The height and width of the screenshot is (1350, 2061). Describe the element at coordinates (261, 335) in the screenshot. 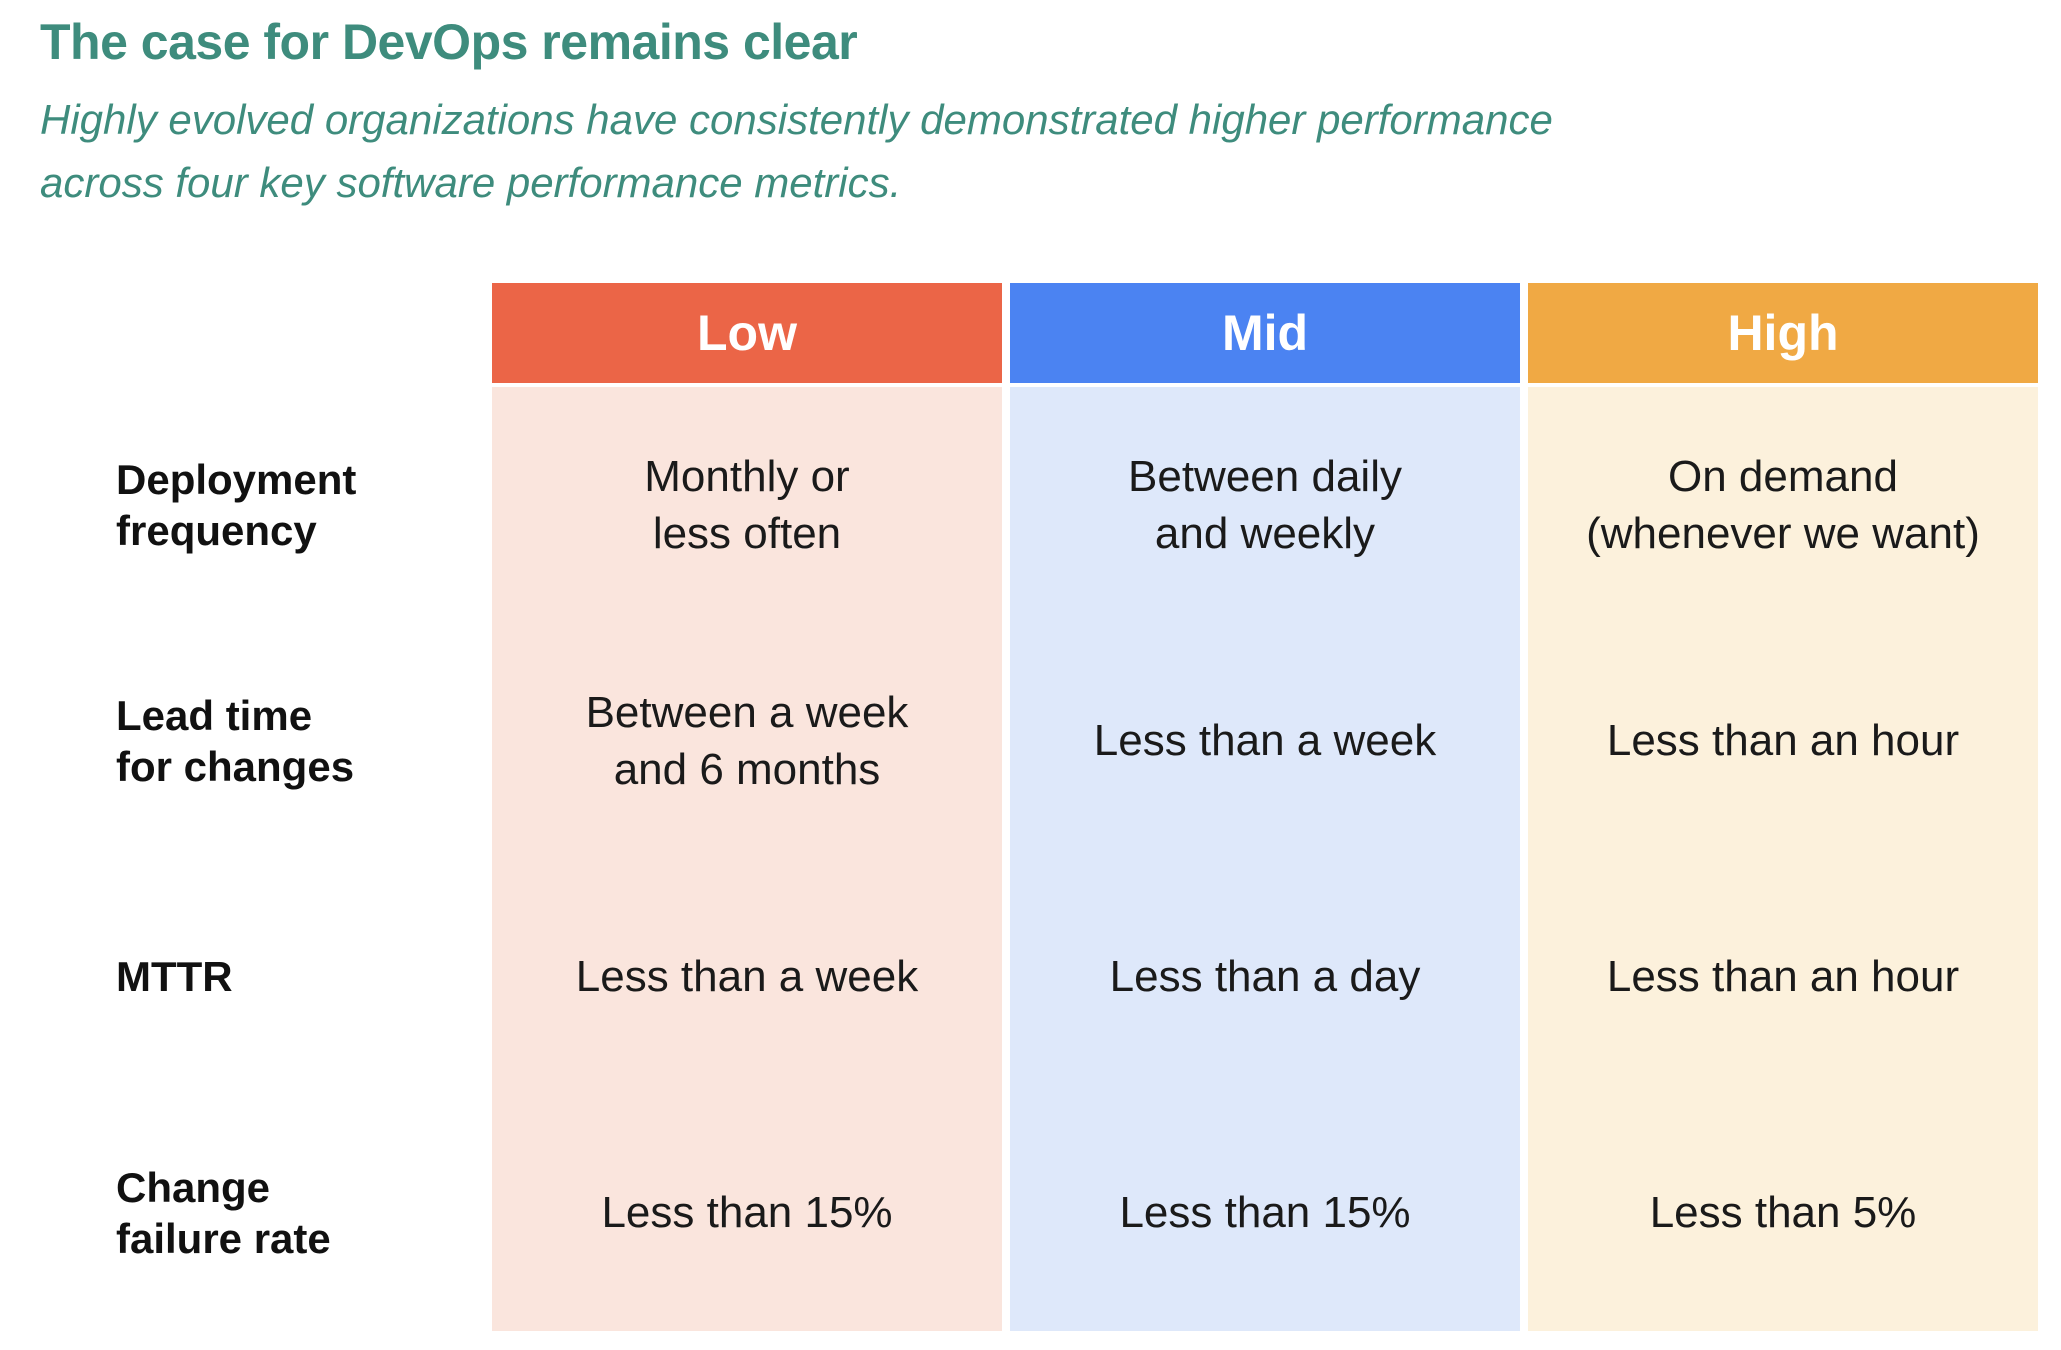

I see `table-corner-spacer` at that location.